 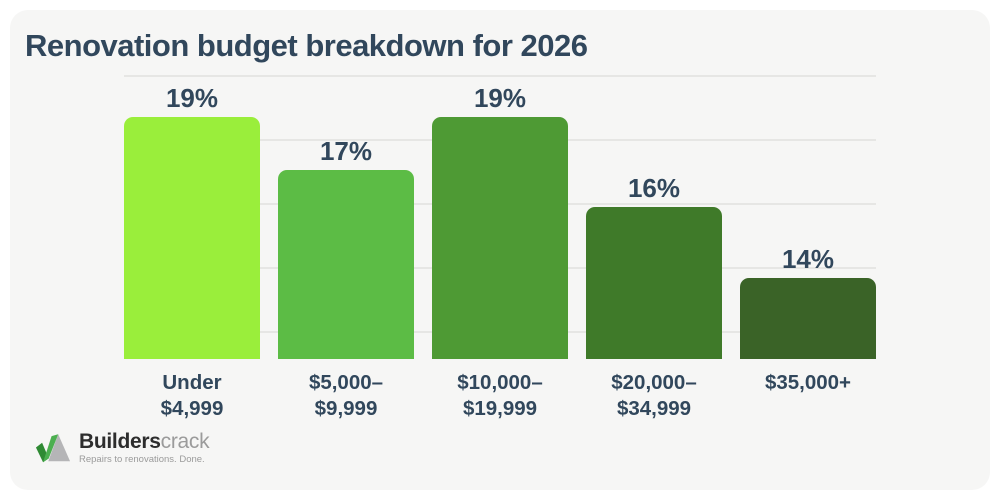 I want to click on category-label: $5,000– $9,999, so click(x=346, y=396).